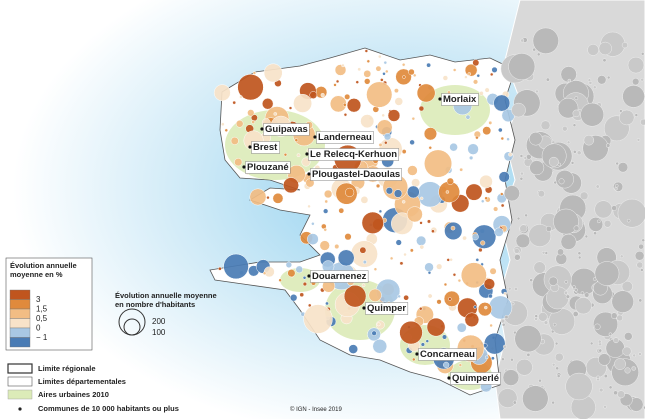 The height and width of the screenshot is (419, 645). I want to click on size-label: 200, so click(159, 321).